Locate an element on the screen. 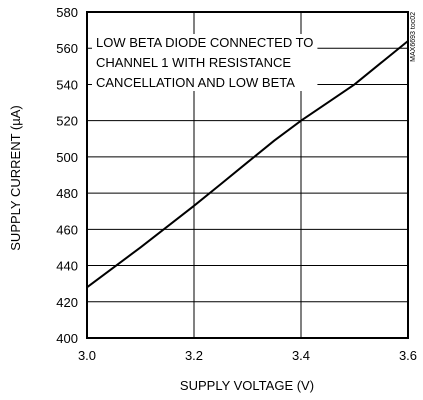  y-tick-label: 520 is located at coordinates (67, 121).